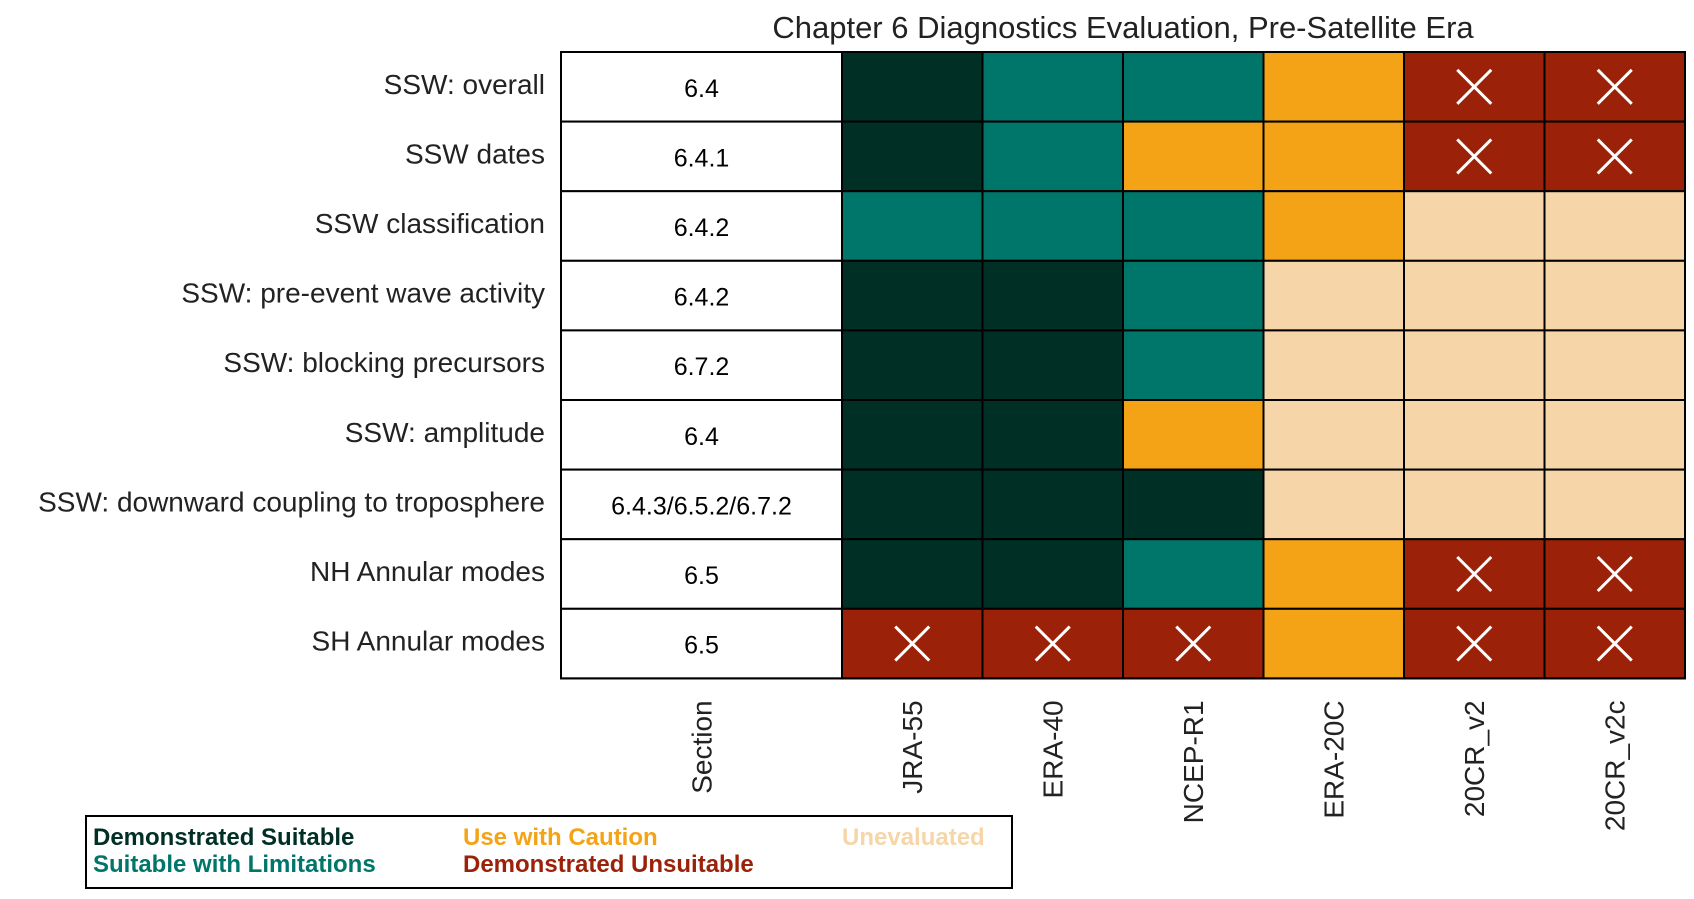 The height and width of the screenshot is (899, 1694). I want to click on column-label: NCEP-R1, so click(1193, 761).